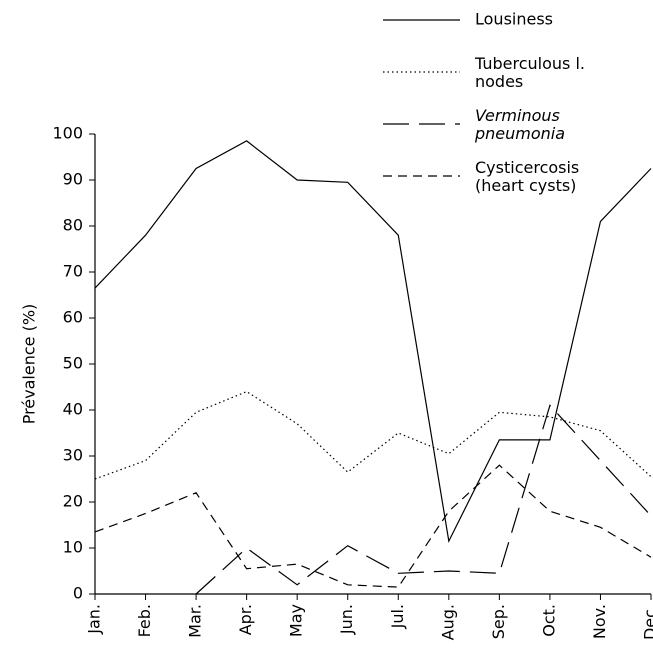  What do you see at coordinates (78, 593) in the screenshot?
I see `y-tick-label: 0` at bounding box center [78, 593].